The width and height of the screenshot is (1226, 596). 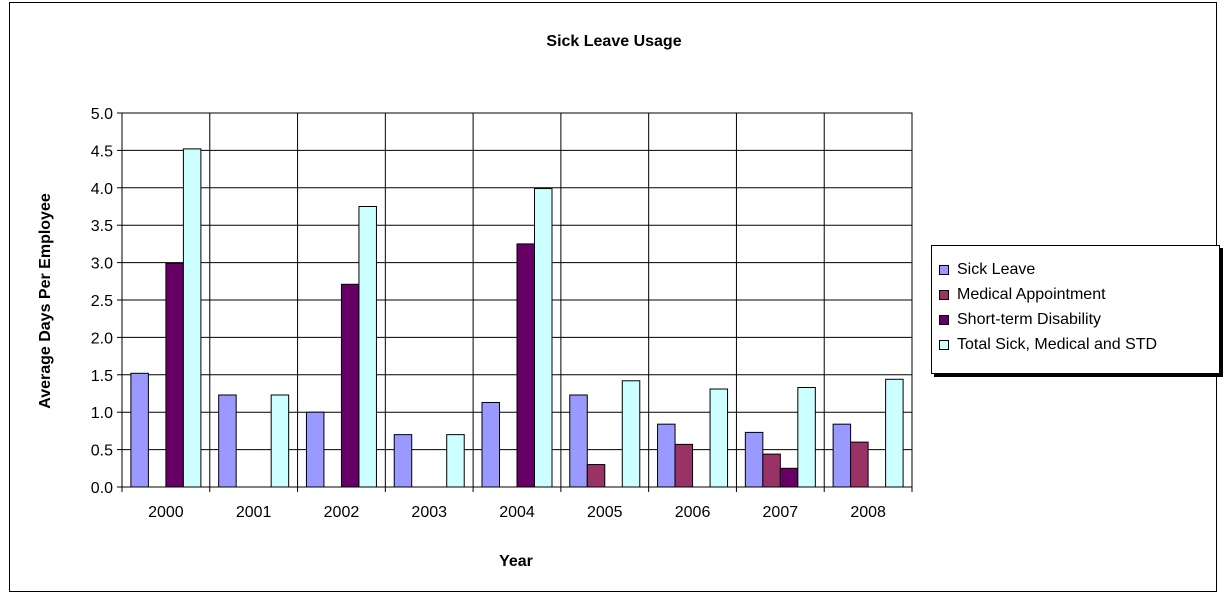 I want to click on chart-title: Sick Leave Usage, so click(x=613, y=41).